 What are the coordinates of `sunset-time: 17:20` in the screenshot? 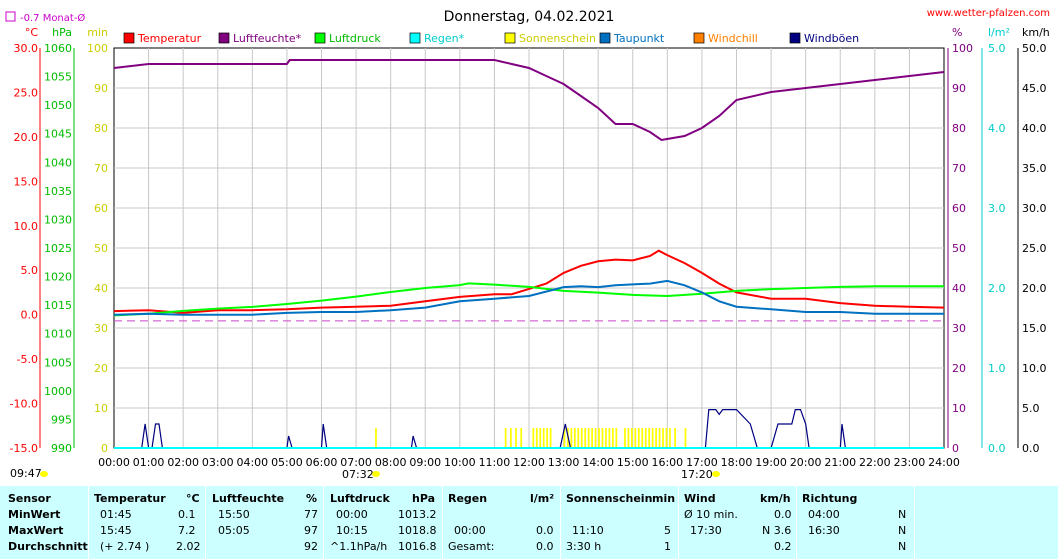 It's located at (697, 474).